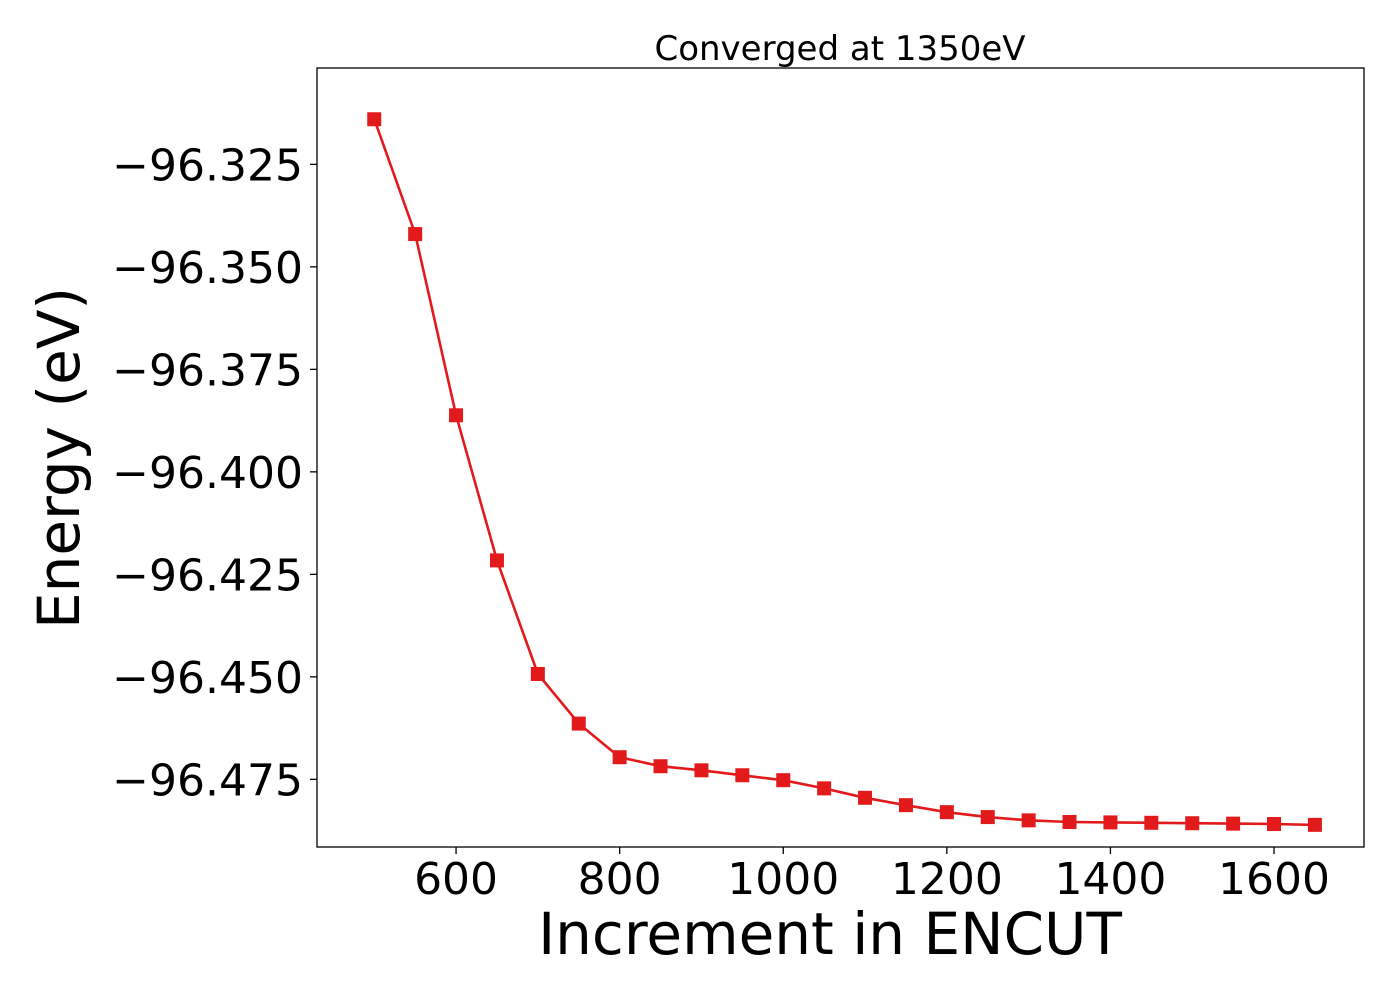 This screenshot has height=1000, width=1400. I want to click on x-axis-label: Increment in ENCUT, so click(830, 934).